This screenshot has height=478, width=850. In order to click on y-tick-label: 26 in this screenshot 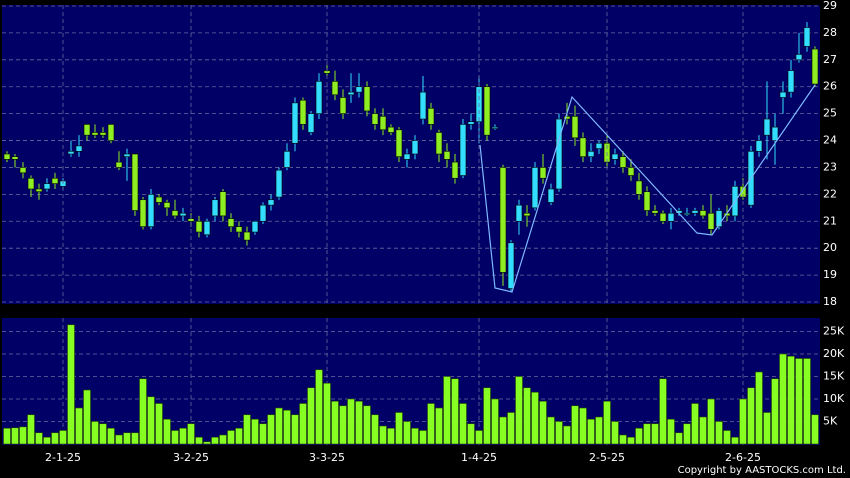, I will do `click(830, 86)`.